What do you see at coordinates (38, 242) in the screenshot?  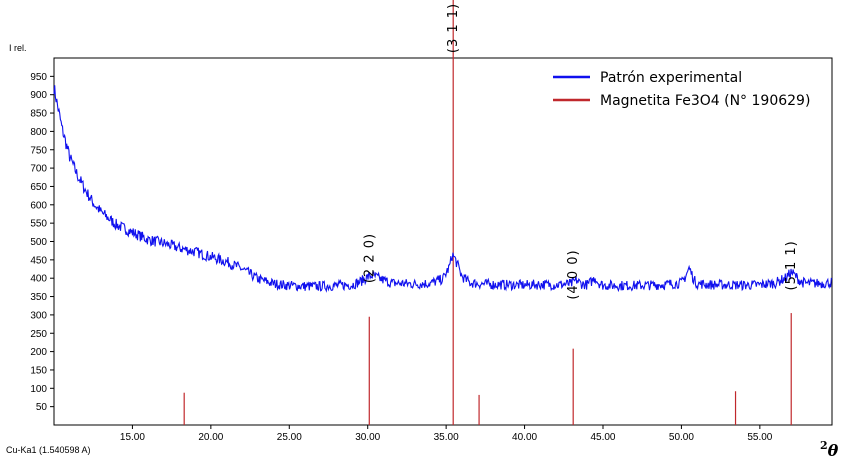 I see `y-tick-label: 500` at bounding box center [38, 242].